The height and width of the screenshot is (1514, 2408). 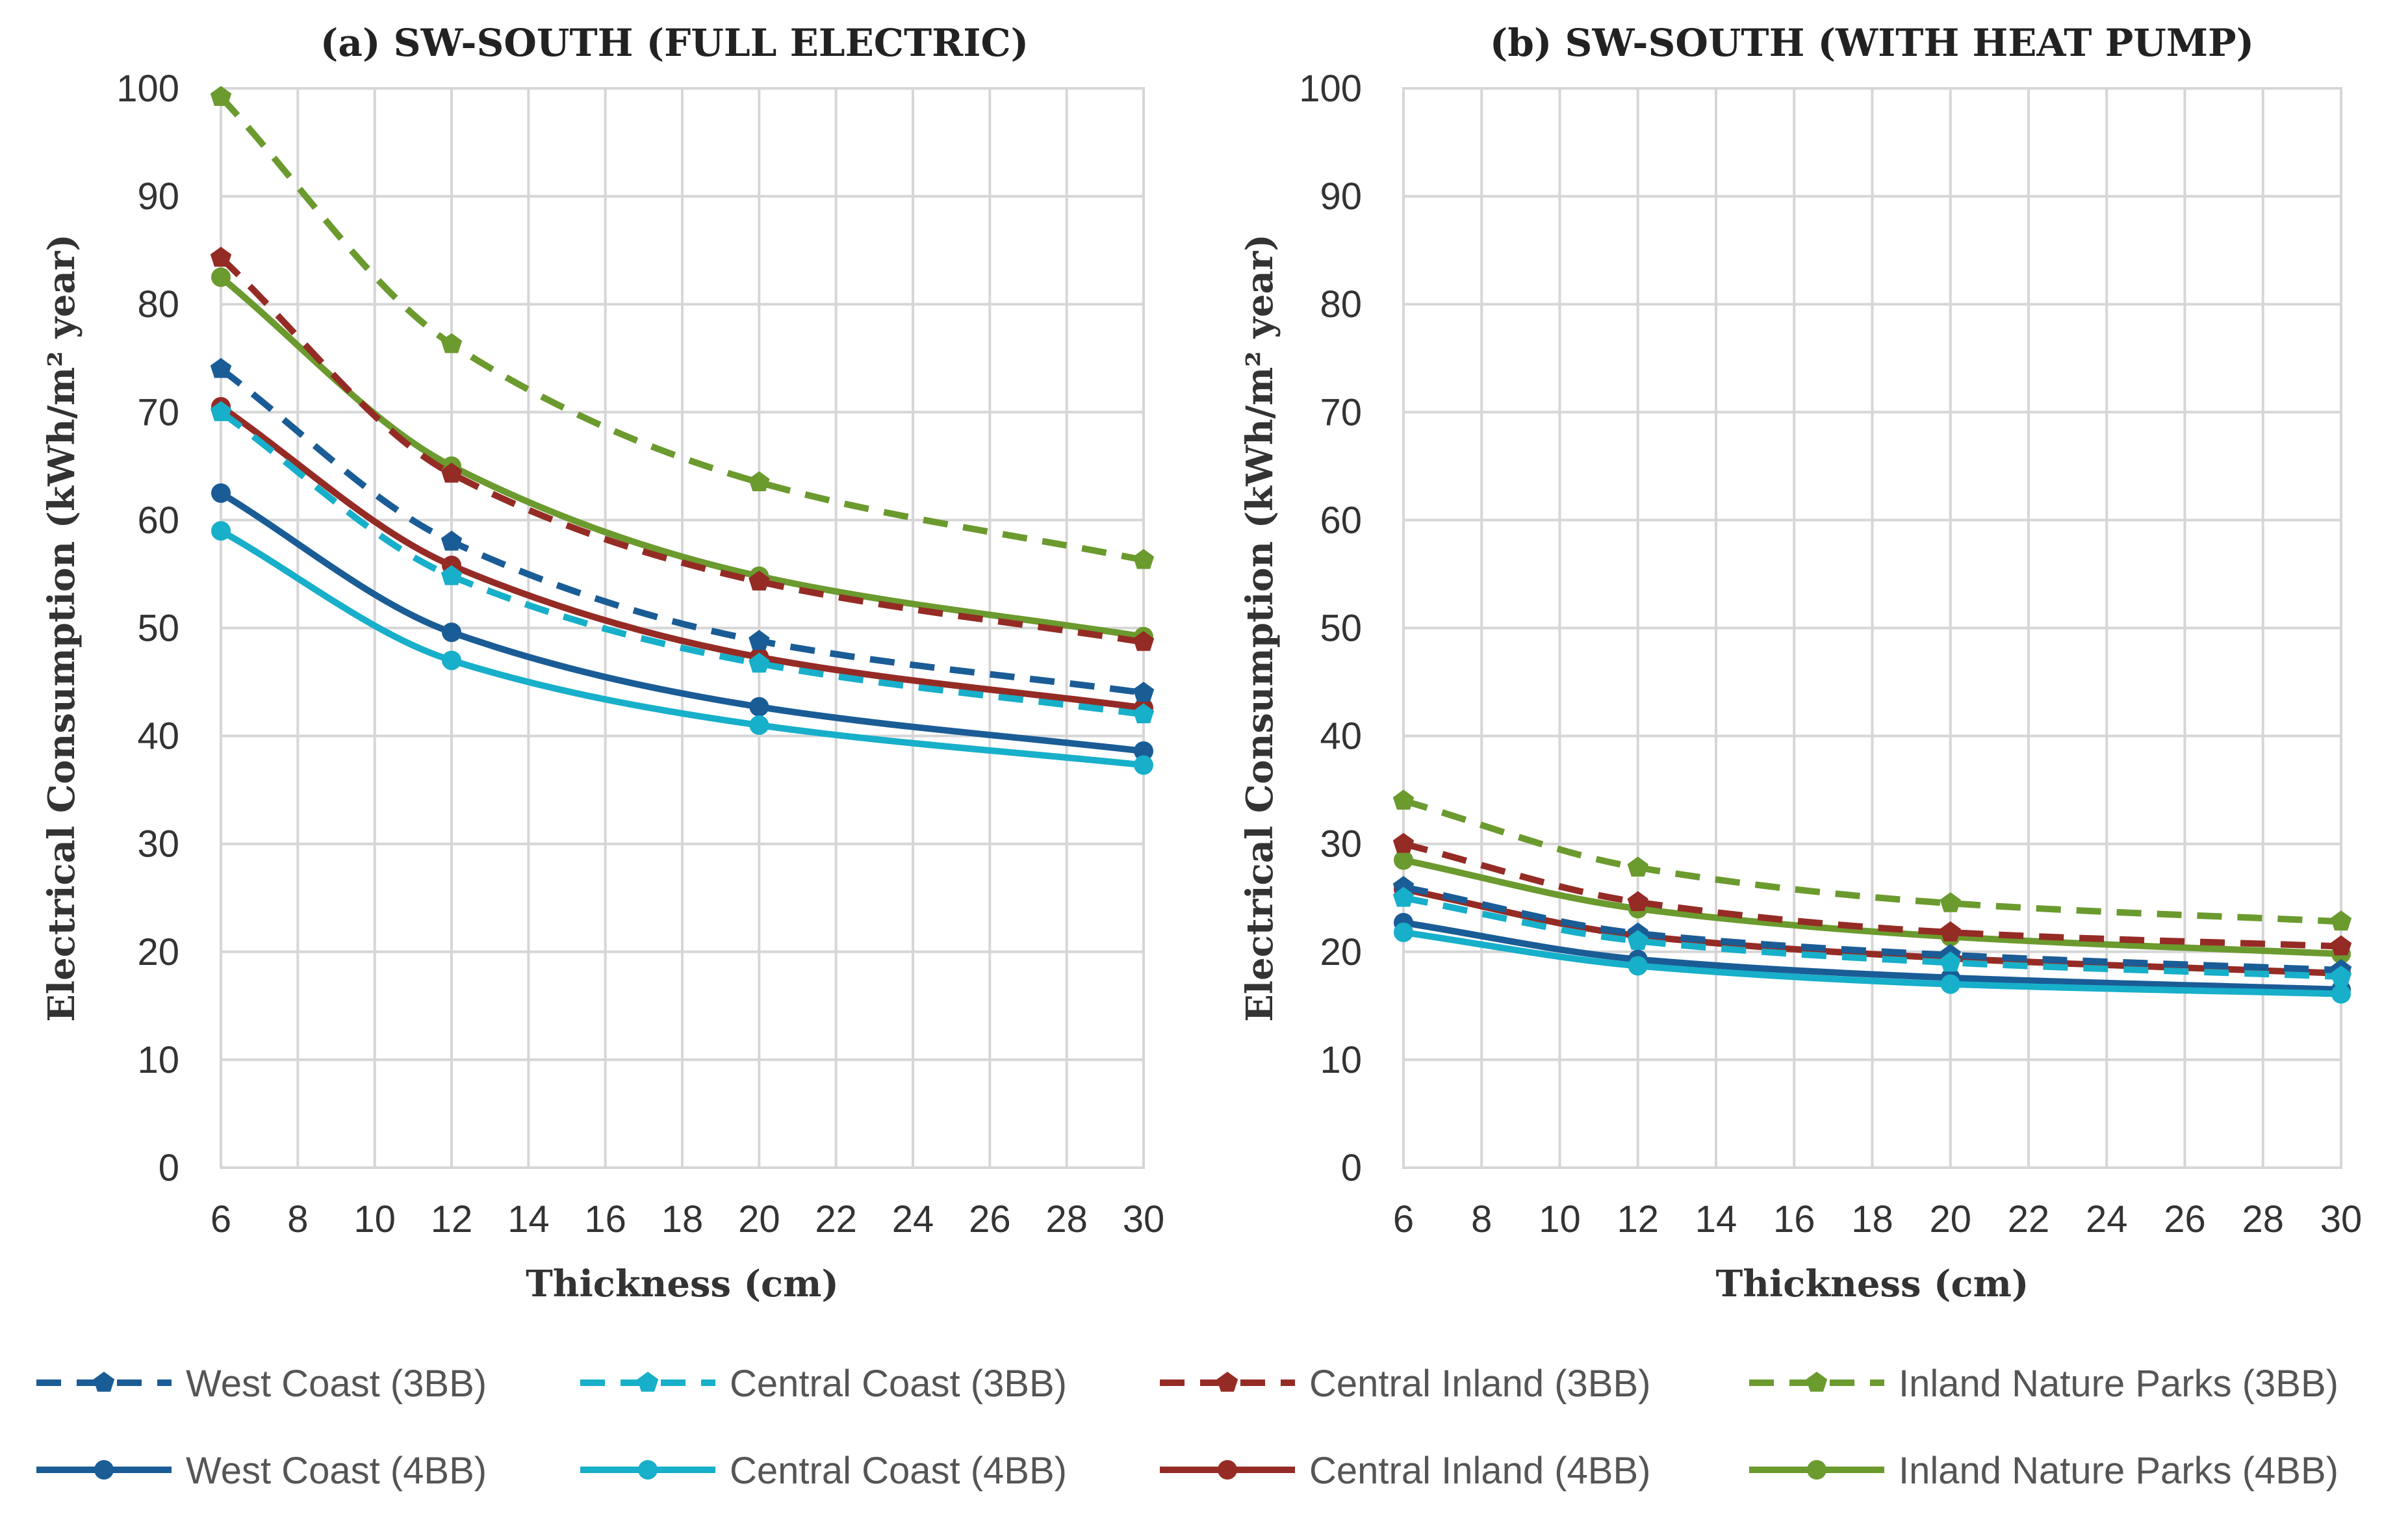 I want to click on y-tick-label: 10, so click(x=1341, y=1060).